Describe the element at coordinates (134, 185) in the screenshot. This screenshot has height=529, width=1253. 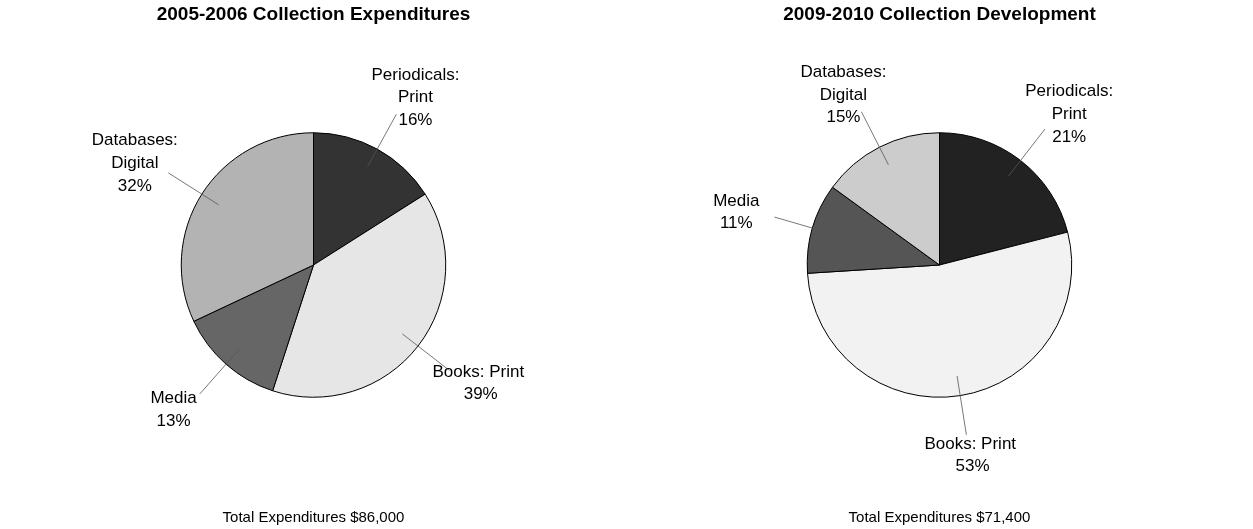
I see `data-label: 32%` at that location.